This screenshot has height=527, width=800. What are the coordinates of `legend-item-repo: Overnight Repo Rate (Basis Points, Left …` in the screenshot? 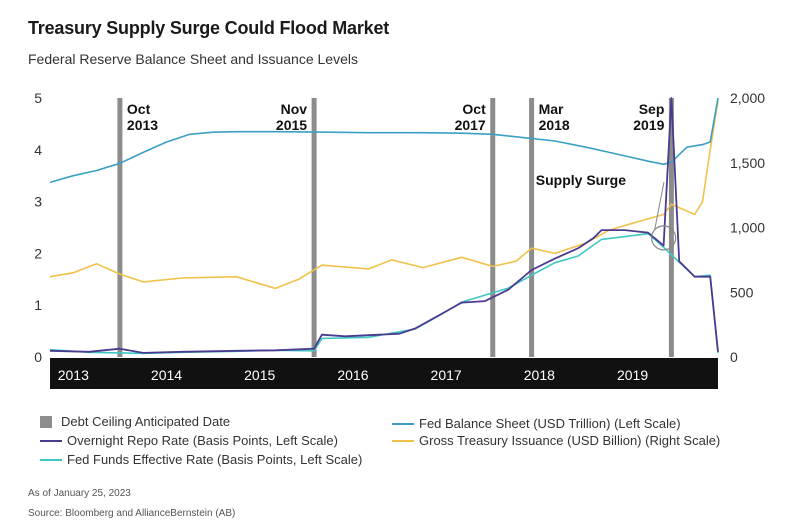 It's located at (189, 440).